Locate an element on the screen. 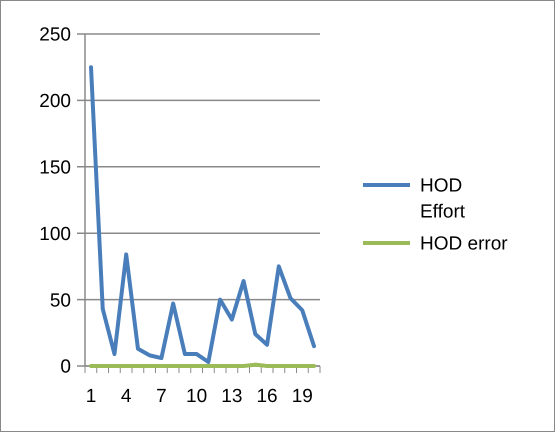 The width and height of the screenshot is (555, 432). y-tick-label: 0 is located at coordinates (65, 367).